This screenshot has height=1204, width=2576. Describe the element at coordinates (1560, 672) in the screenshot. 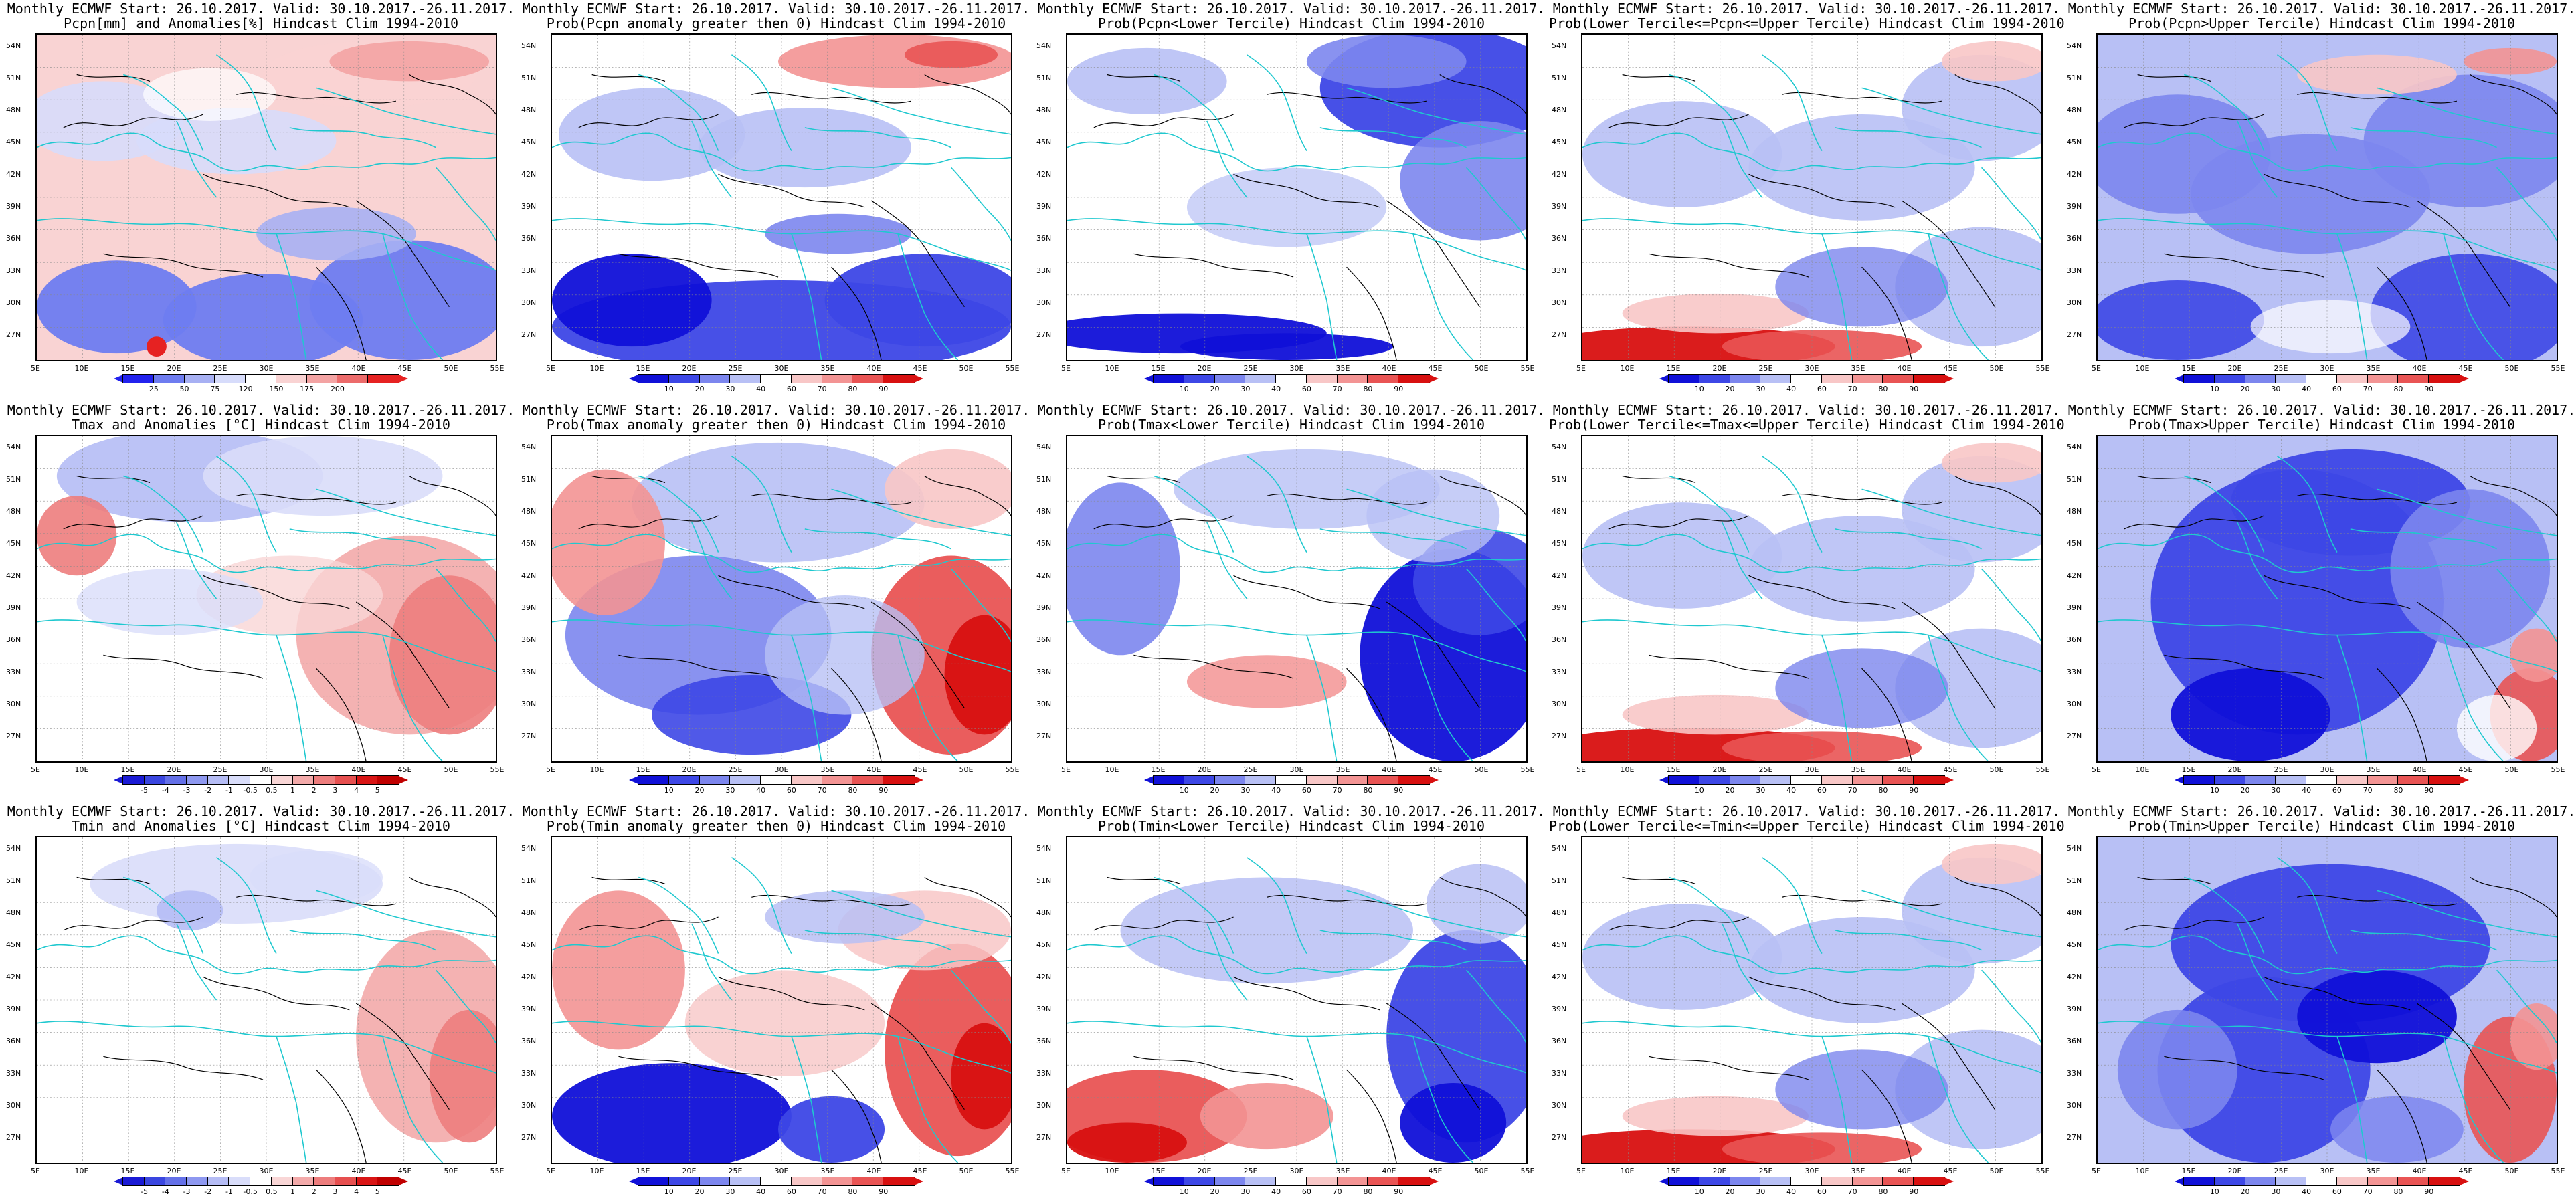

I see `lat-tick-label: 33N` at that location.